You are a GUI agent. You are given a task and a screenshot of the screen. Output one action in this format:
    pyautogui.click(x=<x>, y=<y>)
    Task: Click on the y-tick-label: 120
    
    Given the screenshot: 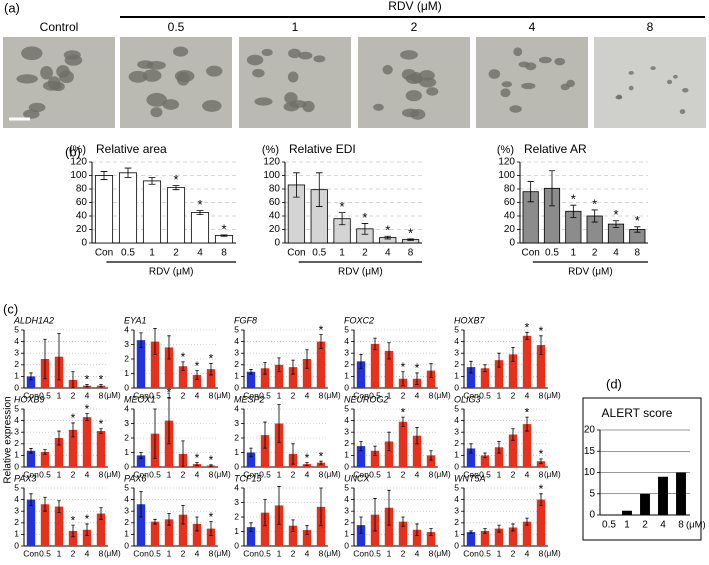 What is the action you would take?
    pyautogui.click(x=506, y=162)
    